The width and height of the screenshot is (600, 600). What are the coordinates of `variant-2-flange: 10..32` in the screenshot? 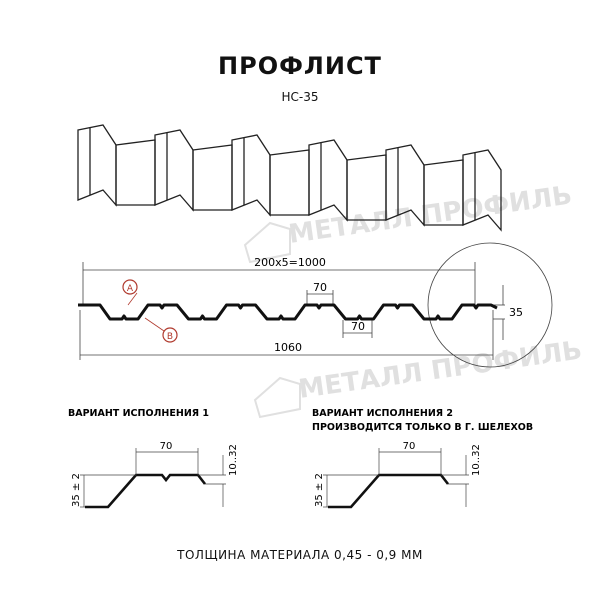 It's located at (476, 460).